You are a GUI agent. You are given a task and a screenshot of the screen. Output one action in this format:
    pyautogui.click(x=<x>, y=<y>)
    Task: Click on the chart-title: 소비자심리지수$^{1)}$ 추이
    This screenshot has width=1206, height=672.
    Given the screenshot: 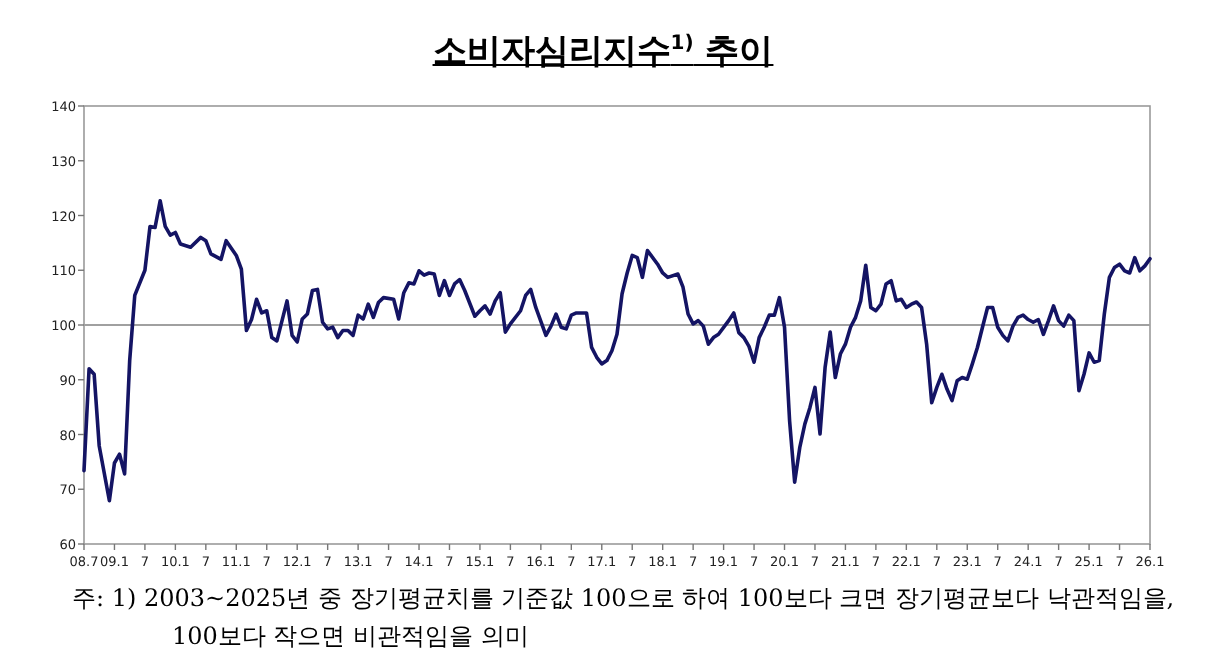 What is the action you would take?
    pyautogui.click(x=603, y=52)
    